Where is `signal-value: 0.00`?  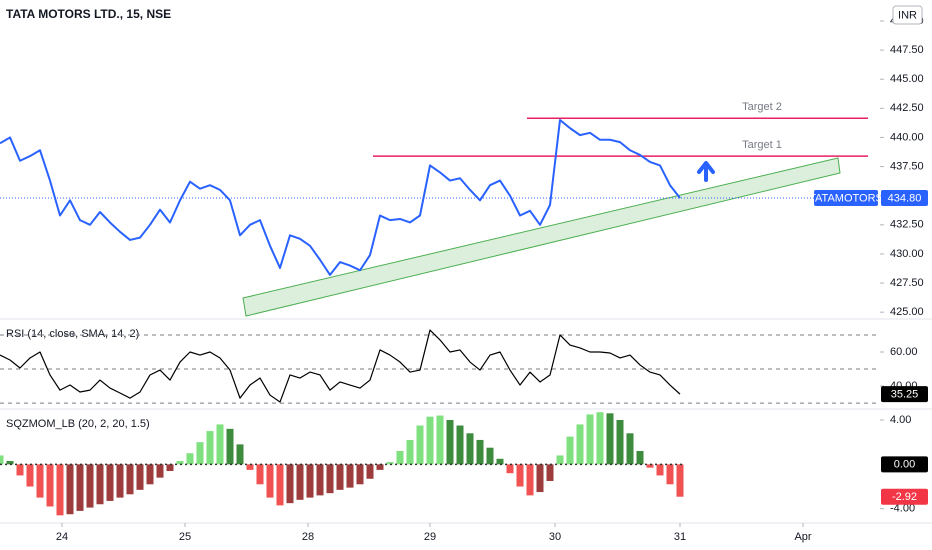
signal-value: 0.00 is located at coordinates (904, 465).